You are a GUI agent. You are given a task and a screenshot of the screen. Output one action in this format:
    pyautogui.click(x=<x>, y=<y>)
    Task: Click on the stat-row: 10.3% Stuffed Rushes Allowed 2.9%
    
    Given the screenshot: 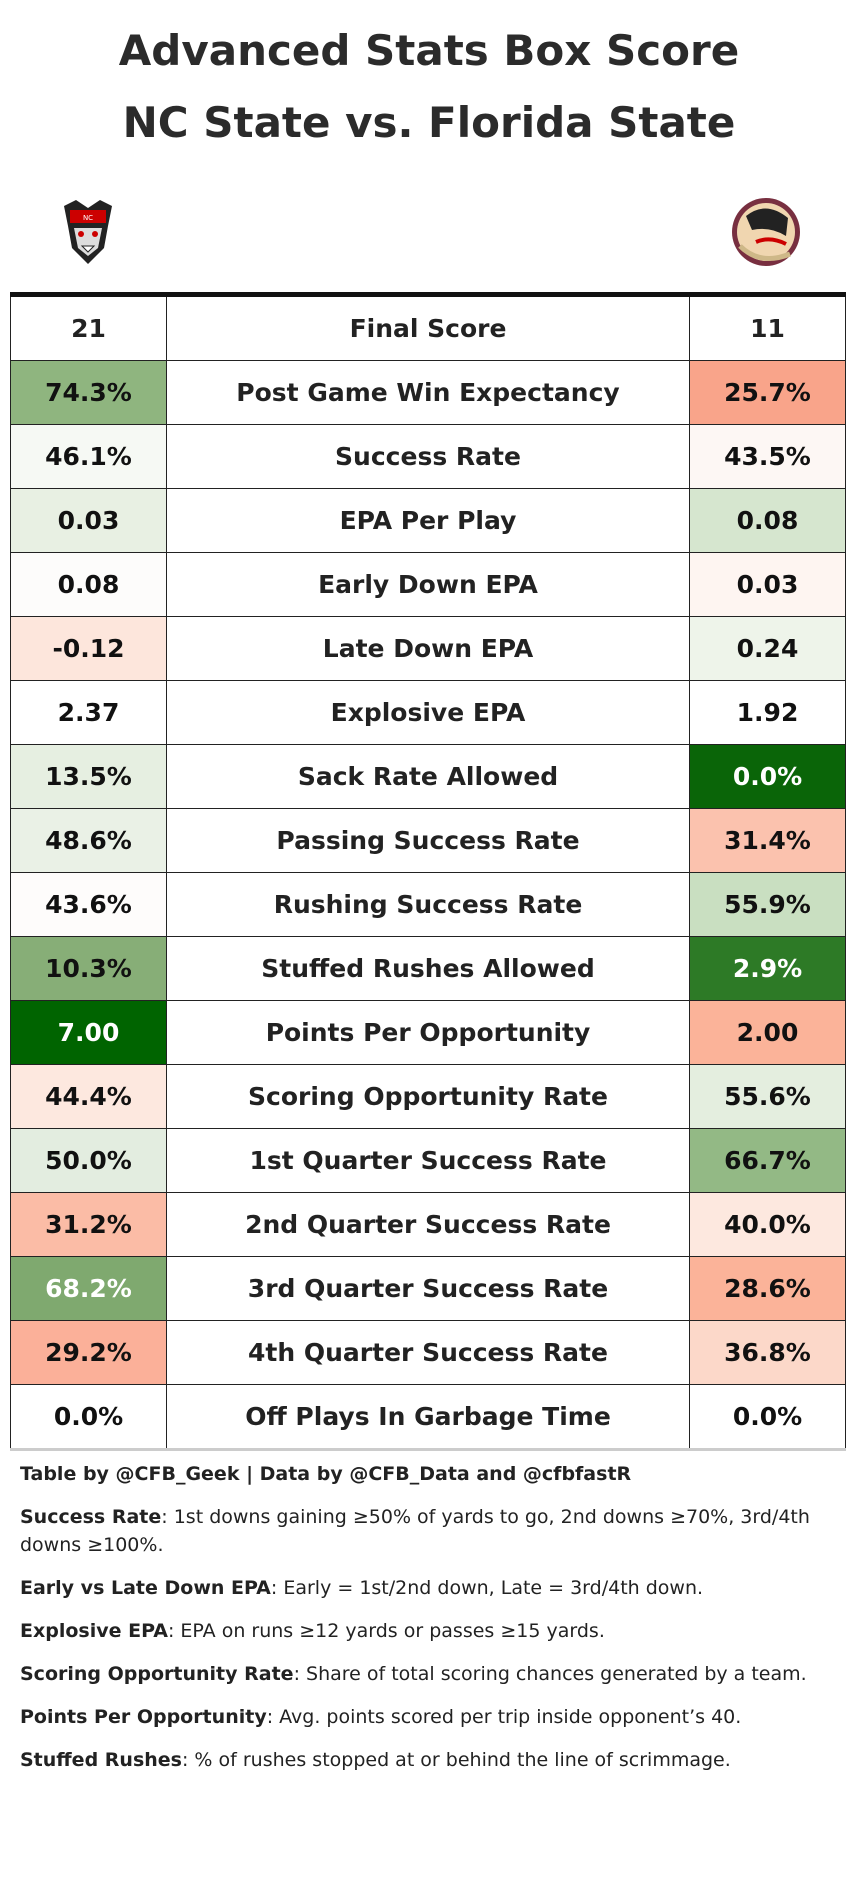 What is the action you would take?
    pyautogui.click(x=428, y=968)
    